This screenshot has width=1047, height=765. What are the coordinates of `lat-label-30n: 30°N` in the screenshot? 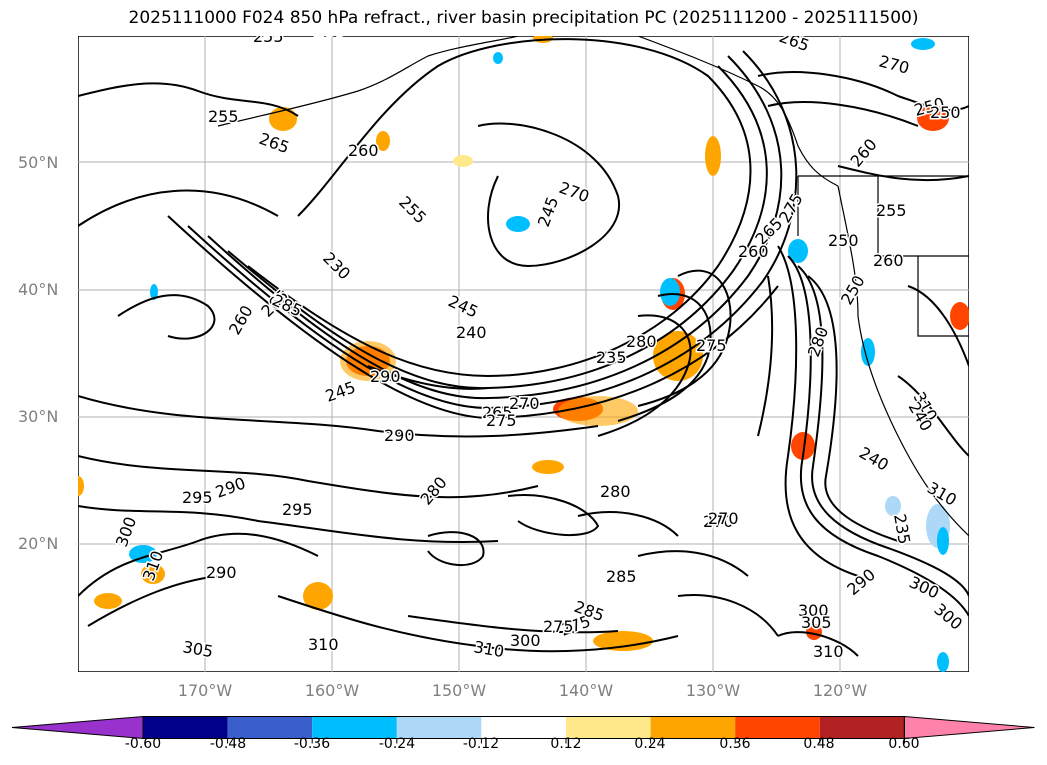 It's located at (38, 416).